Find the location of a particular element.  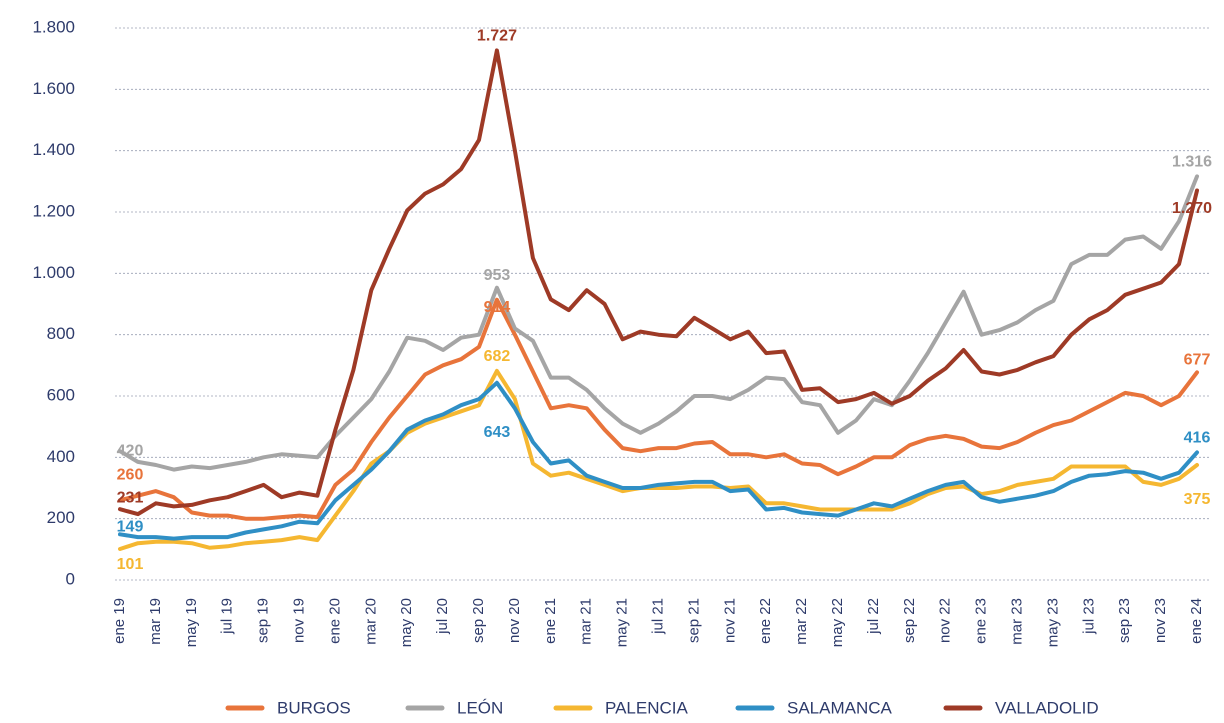

data-label: 1.727 is located at coordinates (497, 36).